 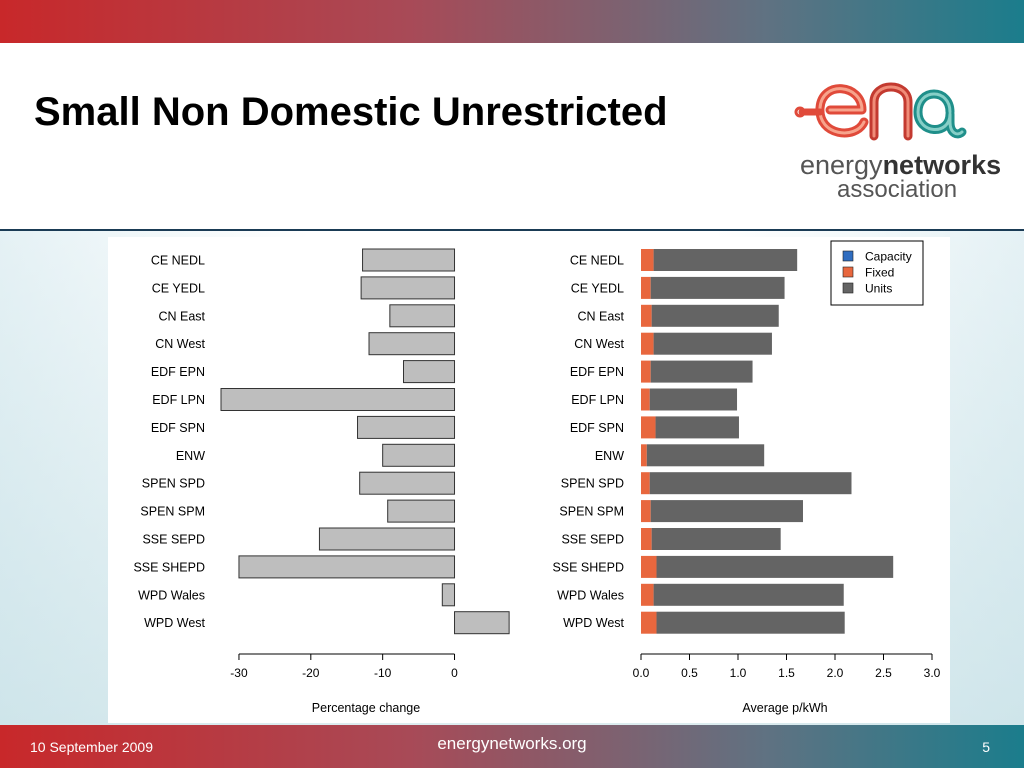 I want to click on left-category-label-wpd-west: WPD West, so click(x=174, y=623).